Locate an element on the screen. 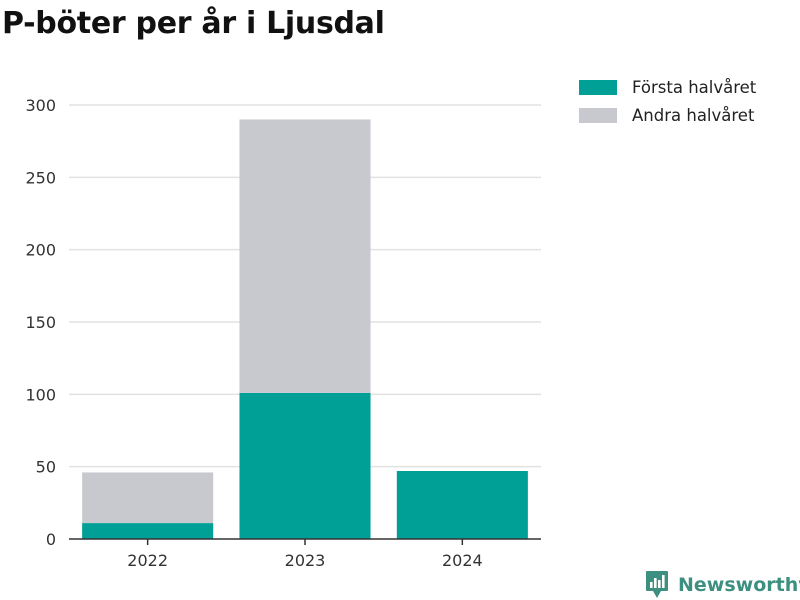 Image resolution: width=800 pixels, height=600 pixels. x-tick-label: 2023 is located at coordinates (305, 560).